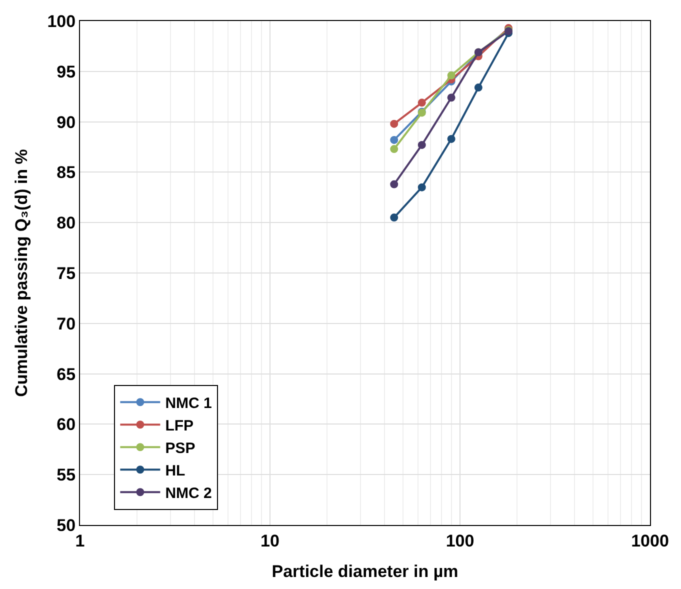 This screenshot has height=589, width=681. I want to click on y-tick-label: 55, so click(66, 475).